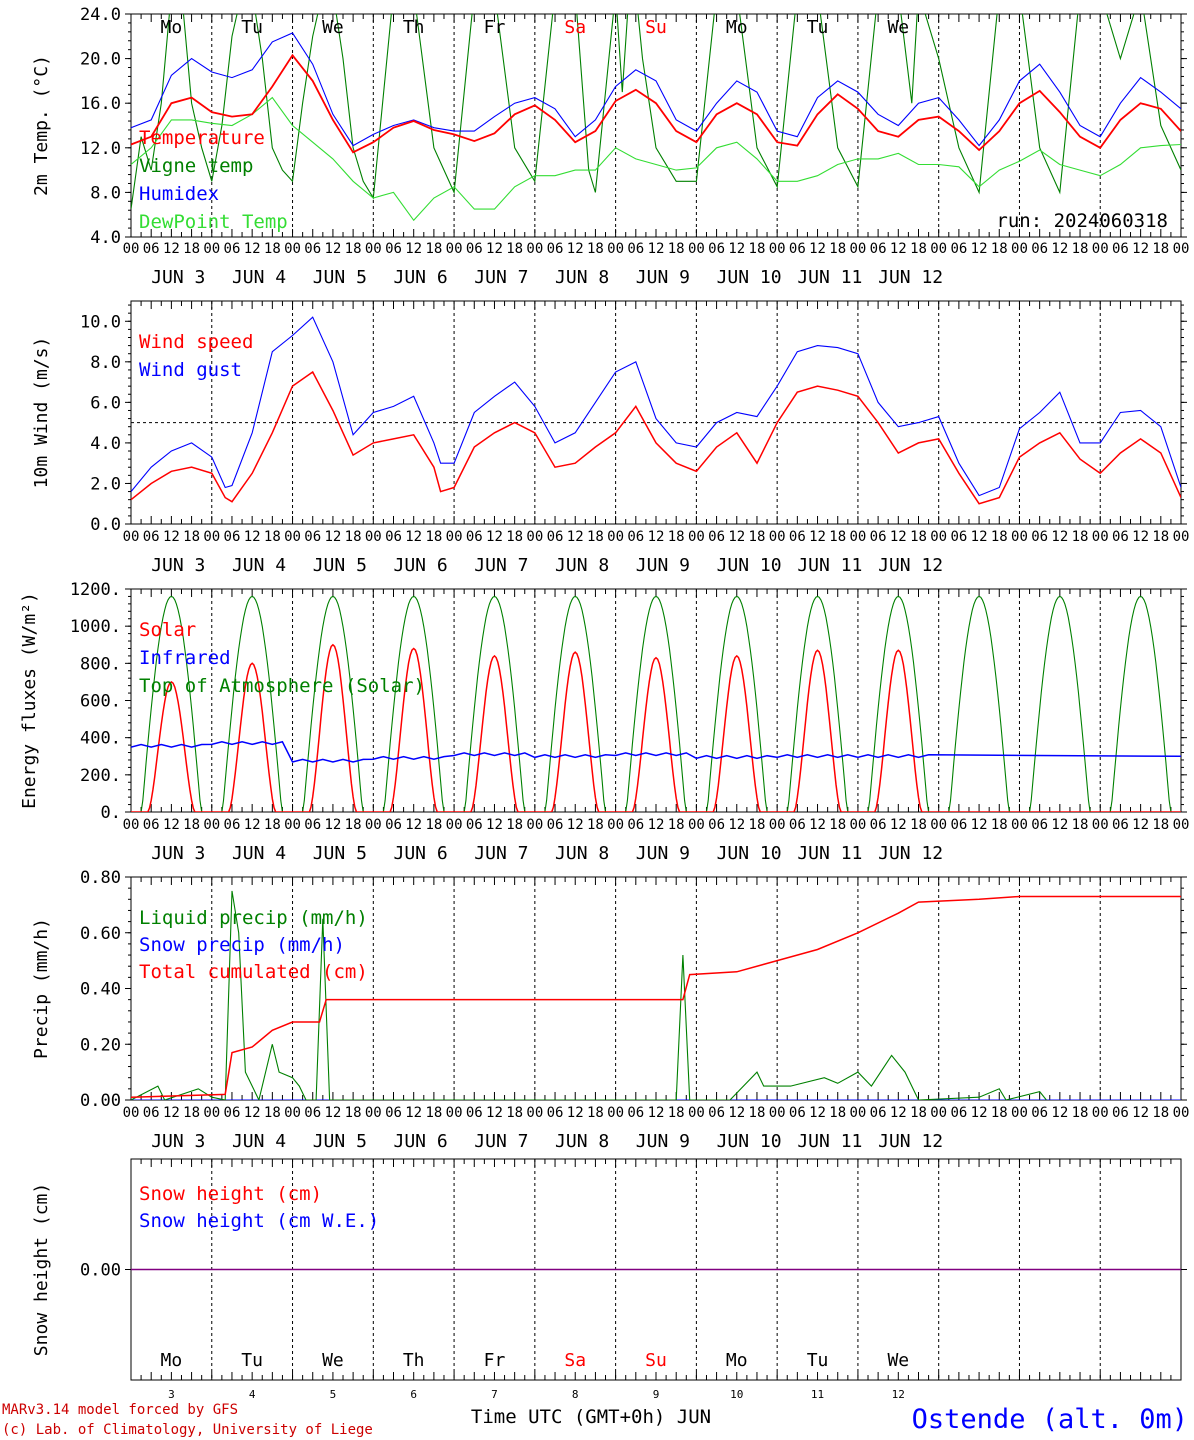 The height and width of the screenshot is (1440, 1194). What do you see at coordinates (1082, 221) in the screenshot?
I see `run-label: run: 2024060318` at bounding box center [1082, 221].